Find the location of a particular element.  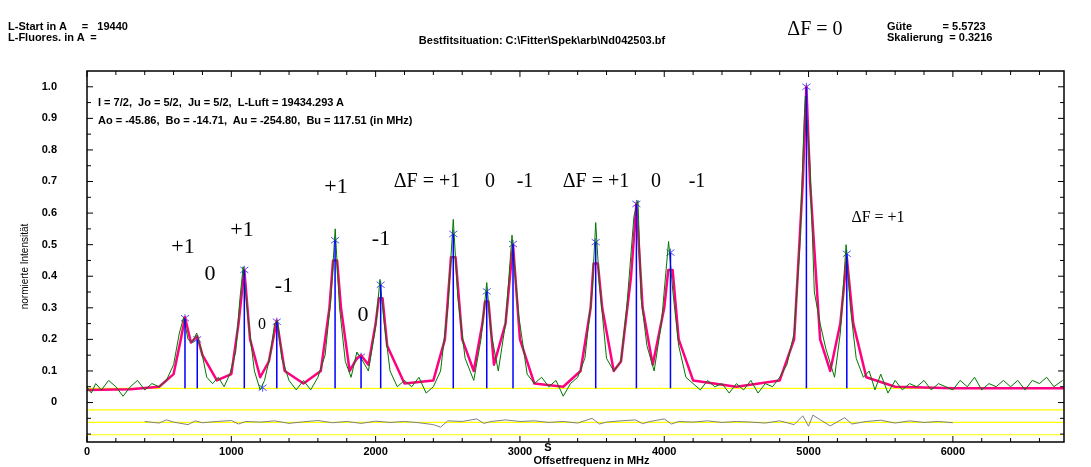

text: ΔF = 0 is located at coordinates (815, 27).